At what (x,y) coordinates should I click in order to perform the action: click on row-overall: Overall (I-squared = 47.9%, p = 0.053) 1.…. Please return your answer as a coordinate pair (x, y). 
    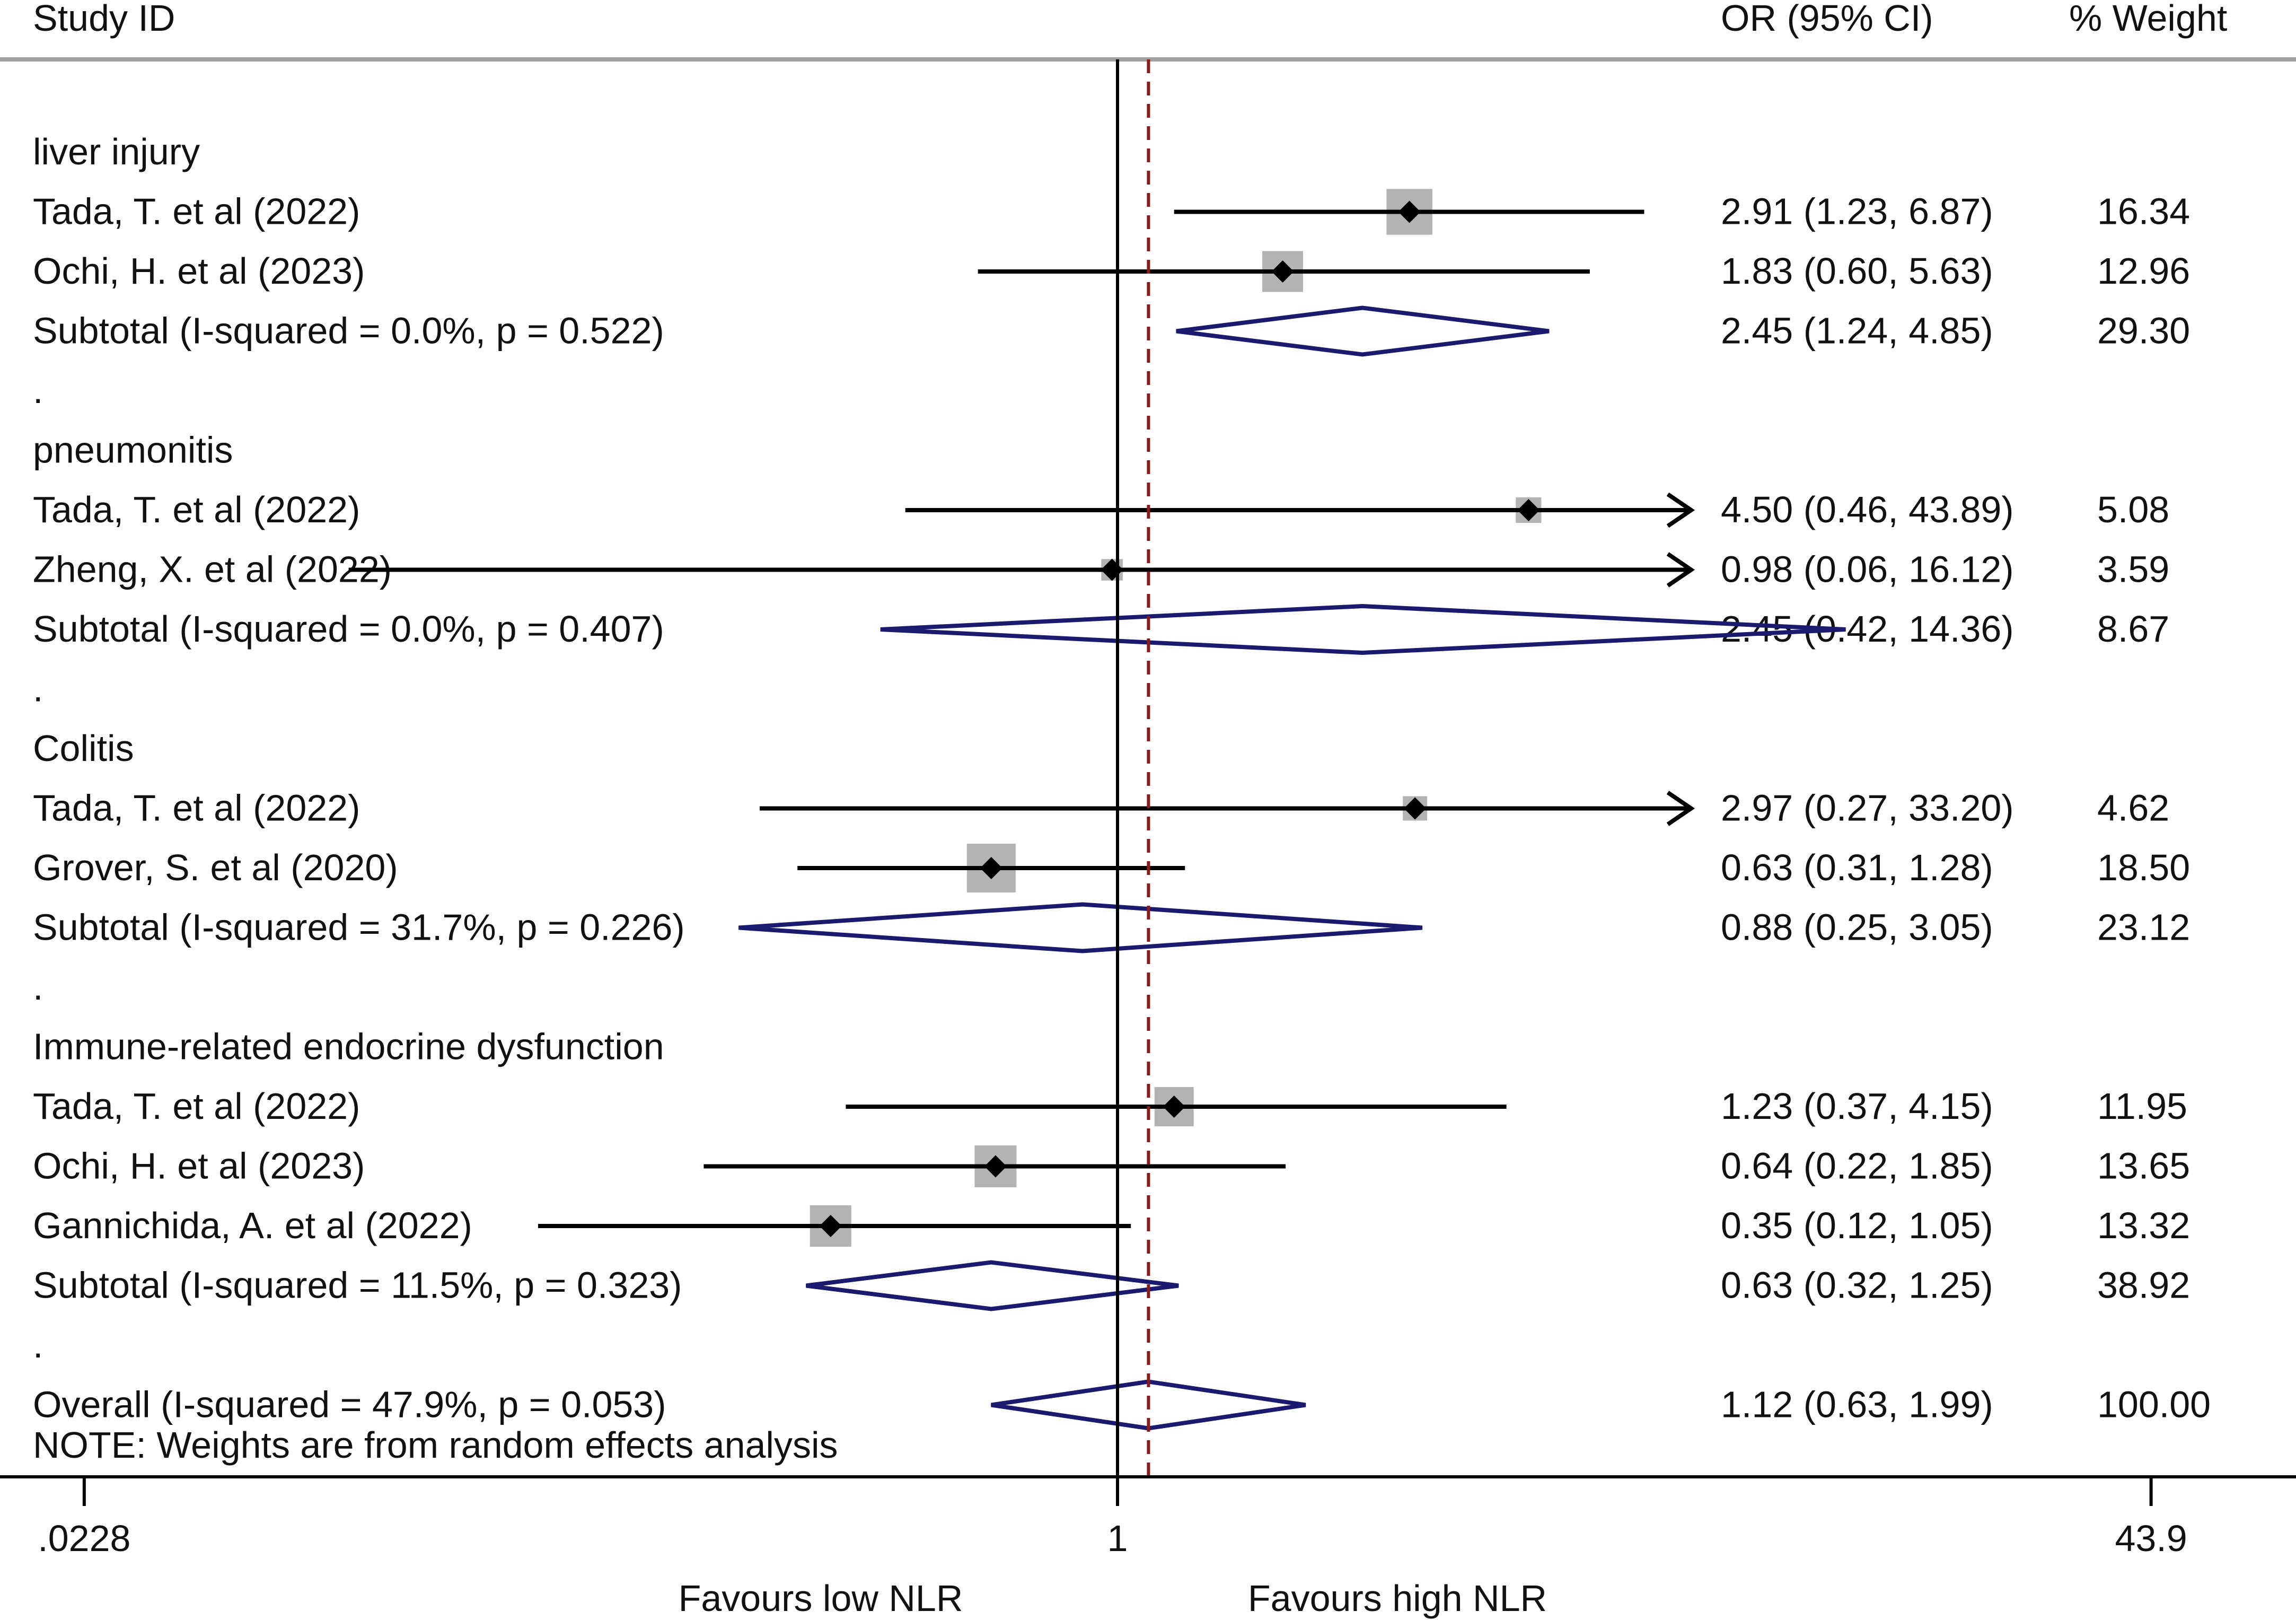
    Looking at the image, I should click on (1122, 1405).